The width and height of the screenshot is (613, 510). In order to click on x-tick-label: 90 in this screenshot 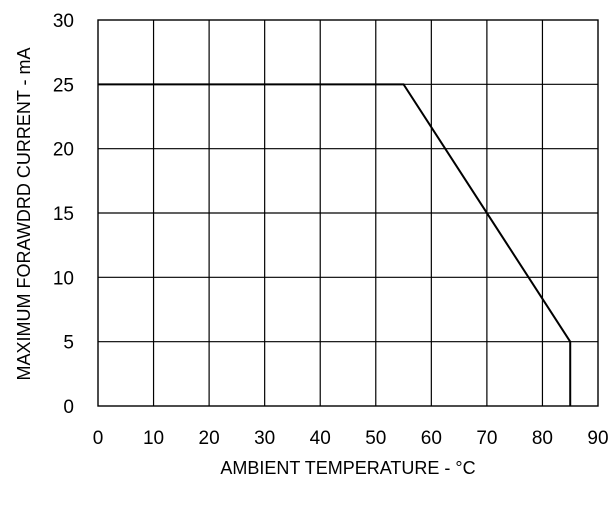, I will do `click(597, 438)`.